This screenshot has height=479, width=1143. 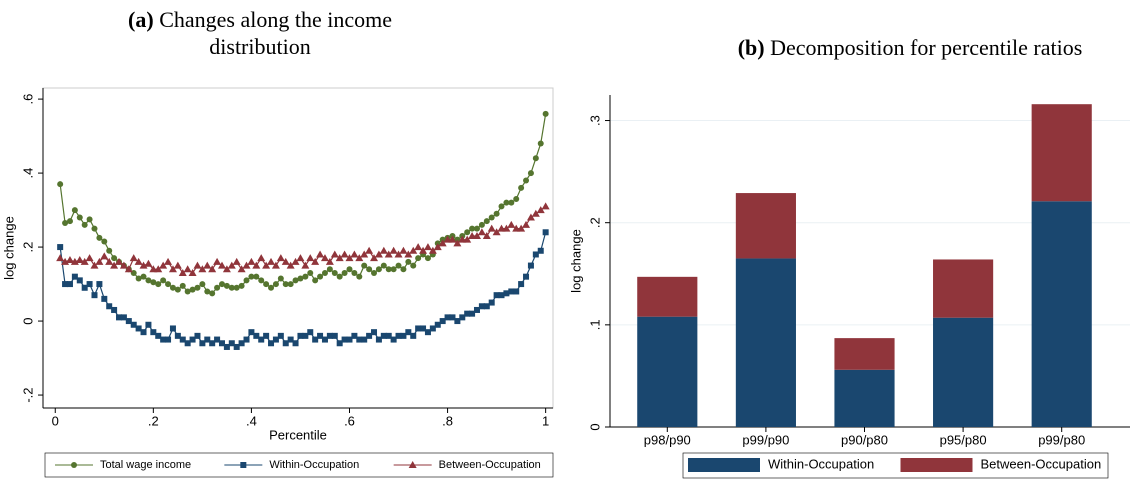 What do you see at coordinates (594, 324) in the screenshot?
I see `y-tick-label: .1` at bounding box center [594, 324].